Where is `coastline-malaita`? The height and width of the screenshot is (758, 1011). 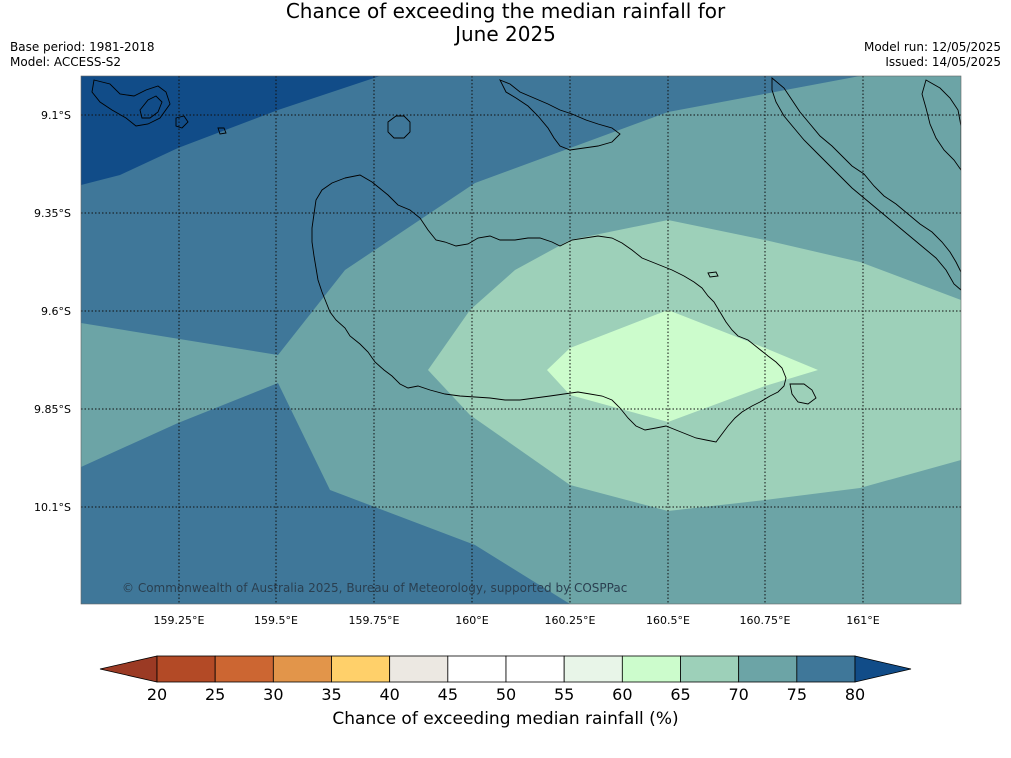 coastline-malaita is located at coordinates (866, 184).